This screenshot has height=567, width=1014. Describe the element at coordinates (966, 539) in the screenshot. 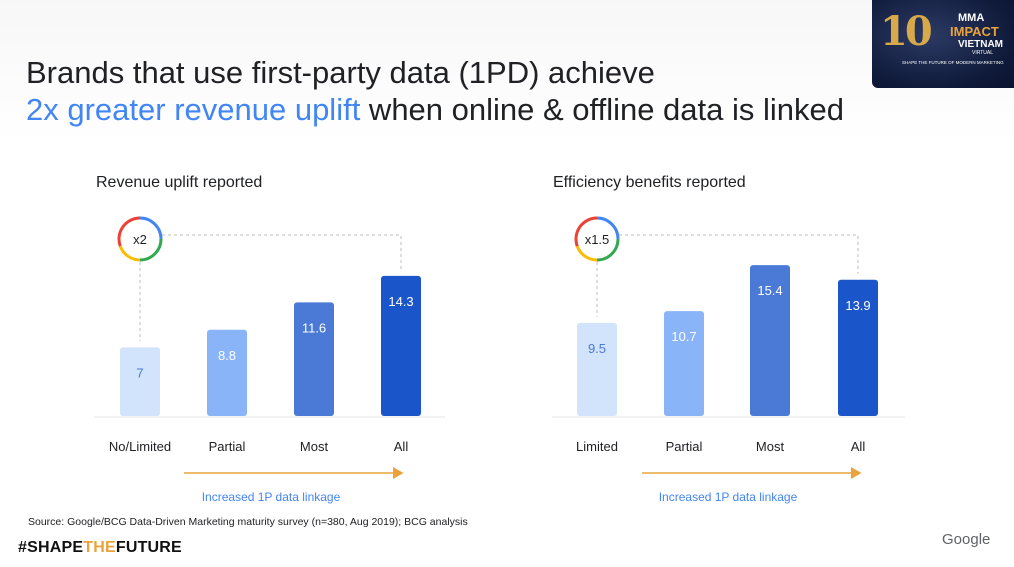

I see `google-wordmark: Google` at that location.